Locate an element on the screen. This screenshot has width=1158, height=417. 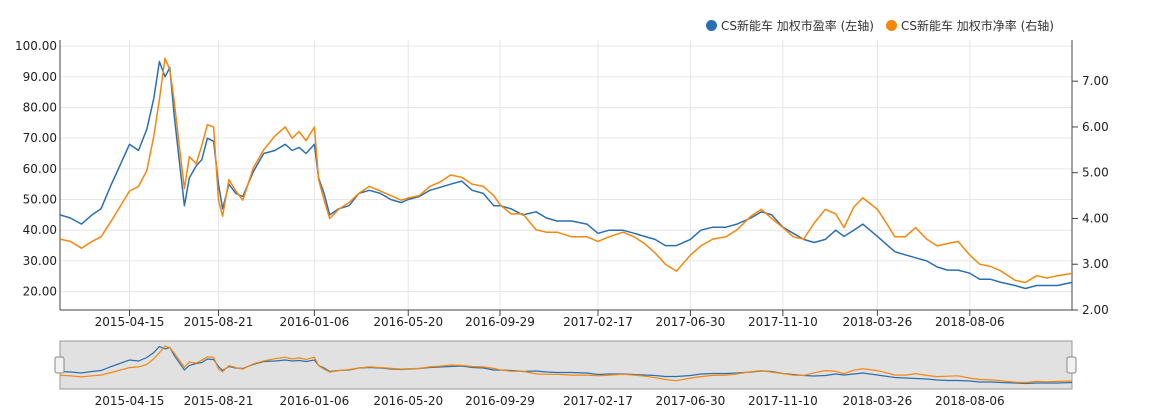
y-left-tick-label: 70.00 is located at coordinates (40, 138).